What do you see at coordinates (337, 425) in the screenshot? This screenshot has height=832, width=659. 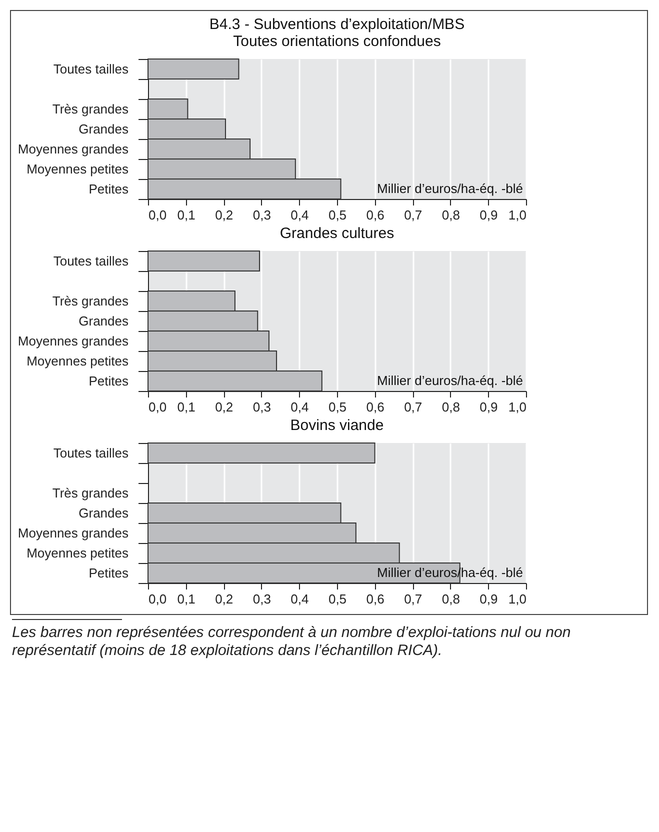 I see `chart-title: Bovins viande` at bounding box center [337, 425].